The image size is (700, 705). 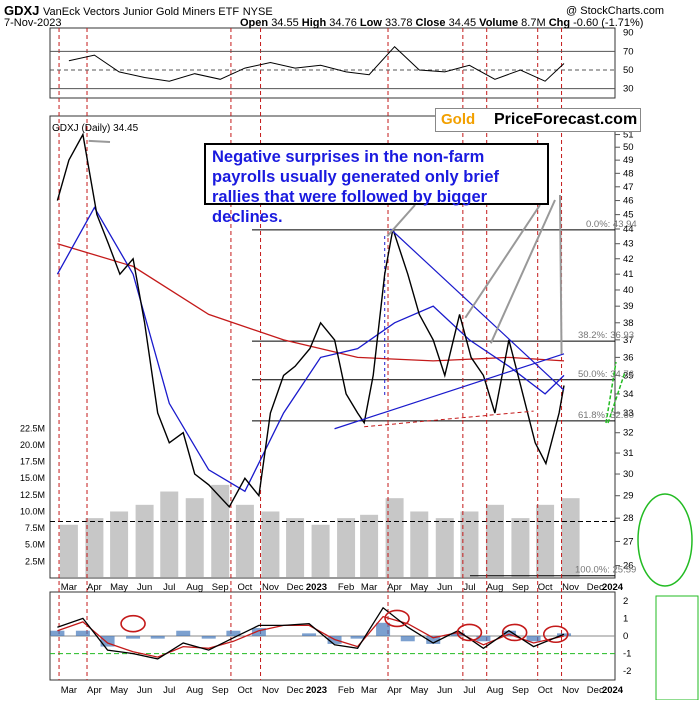 What do you see at coordinates (625, 618) in the screenshot?
I see `macd-tick-label: 1` at bounding box center [625, 618].